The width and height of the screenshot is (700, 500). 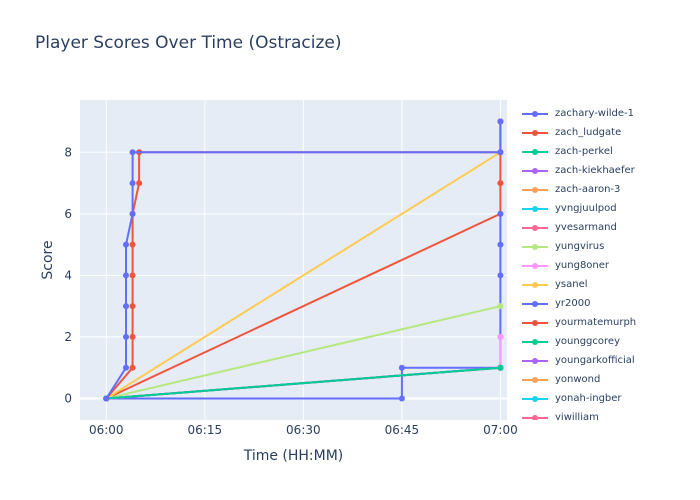 I want to click on y-tick-label: 6, so click(x=68, y=214).